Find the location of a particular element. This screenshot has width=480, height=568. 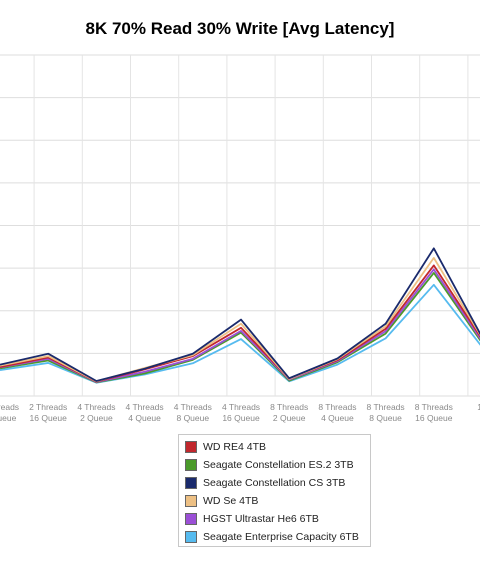

legend-item: Seagate Constellation ES.2 3TB is located at coordinates (274, 465).